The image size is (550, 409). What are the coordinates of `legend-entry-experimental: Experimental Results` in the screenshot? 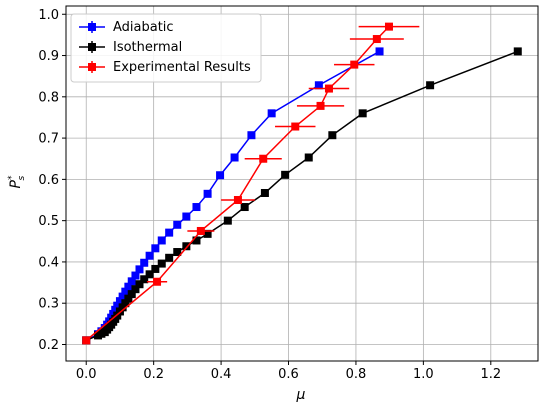 It's located at (165, 67).